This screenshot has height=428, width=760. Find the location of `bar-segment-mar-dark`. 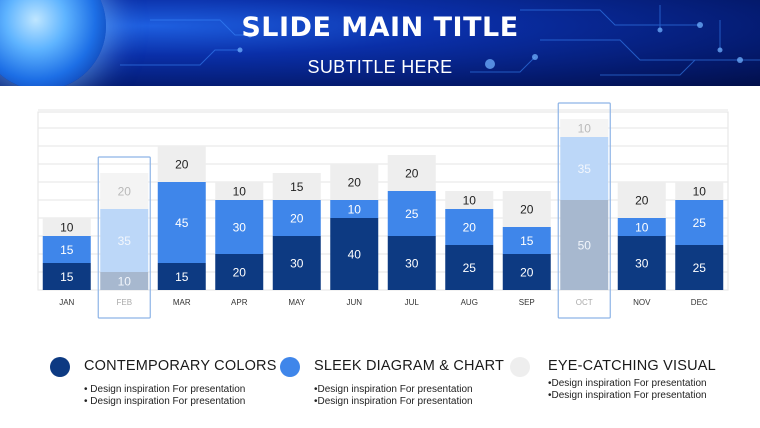

bar-segment-mar-dark is located at coordinates (181, 276).